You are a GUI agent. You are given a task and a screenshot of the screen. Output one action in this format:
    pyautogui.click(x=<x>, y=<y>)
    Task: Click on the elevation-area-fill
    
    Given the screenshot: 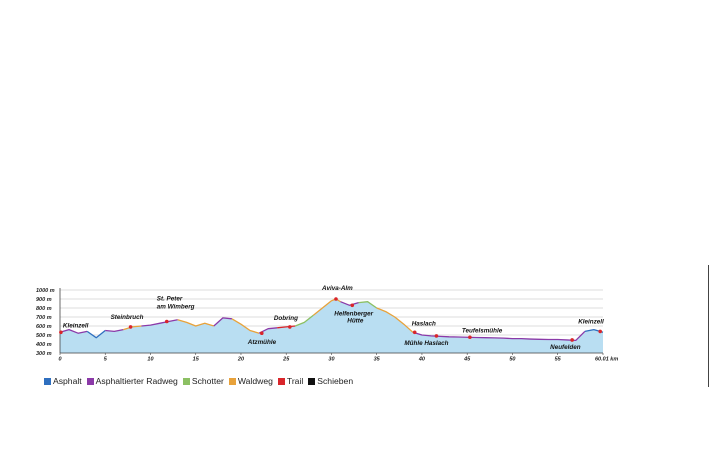 What is the action you would take?
    pyautogui.click(x=331, y=326)
    